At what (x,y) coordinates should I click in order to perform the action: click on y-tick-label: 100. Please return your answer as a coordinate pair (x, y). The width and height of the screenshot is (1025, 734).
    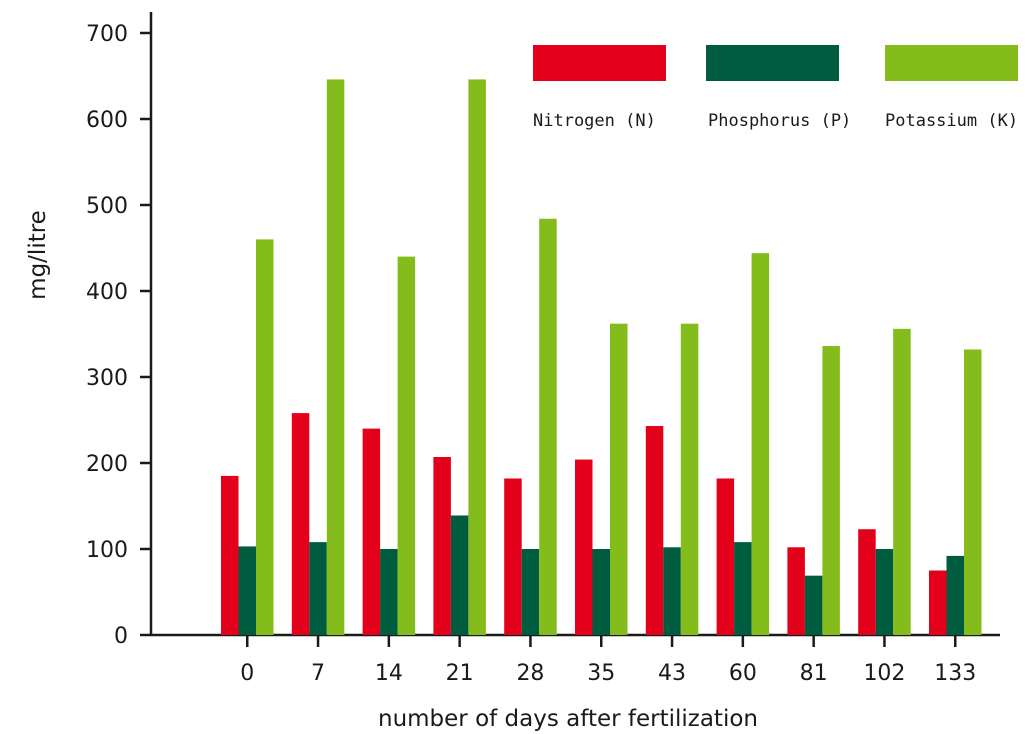
    Looking at the image, I should click on (107, 550).